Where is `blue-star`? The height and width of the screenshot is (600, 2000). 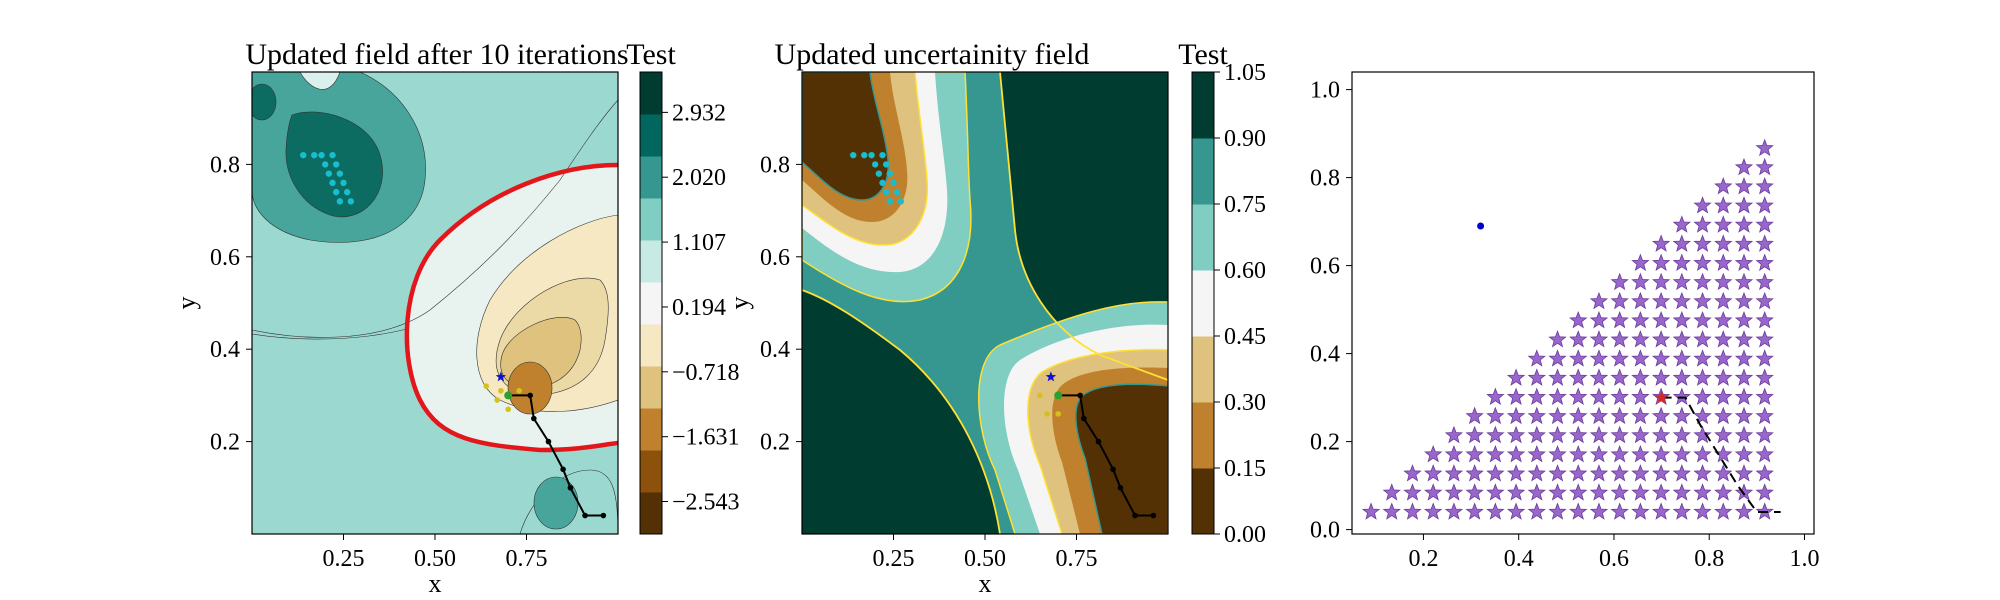
blue-star is located at coordinates (501, 376).